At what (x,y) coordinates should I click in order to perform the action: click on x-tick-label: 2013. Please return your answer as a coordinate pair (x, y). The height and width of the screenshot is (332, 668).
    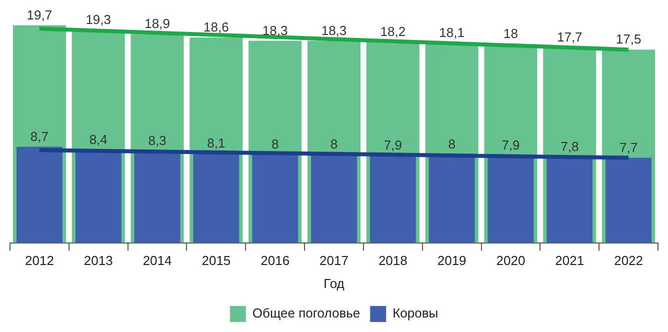
    Looking at the image, I should click on (98, 260).